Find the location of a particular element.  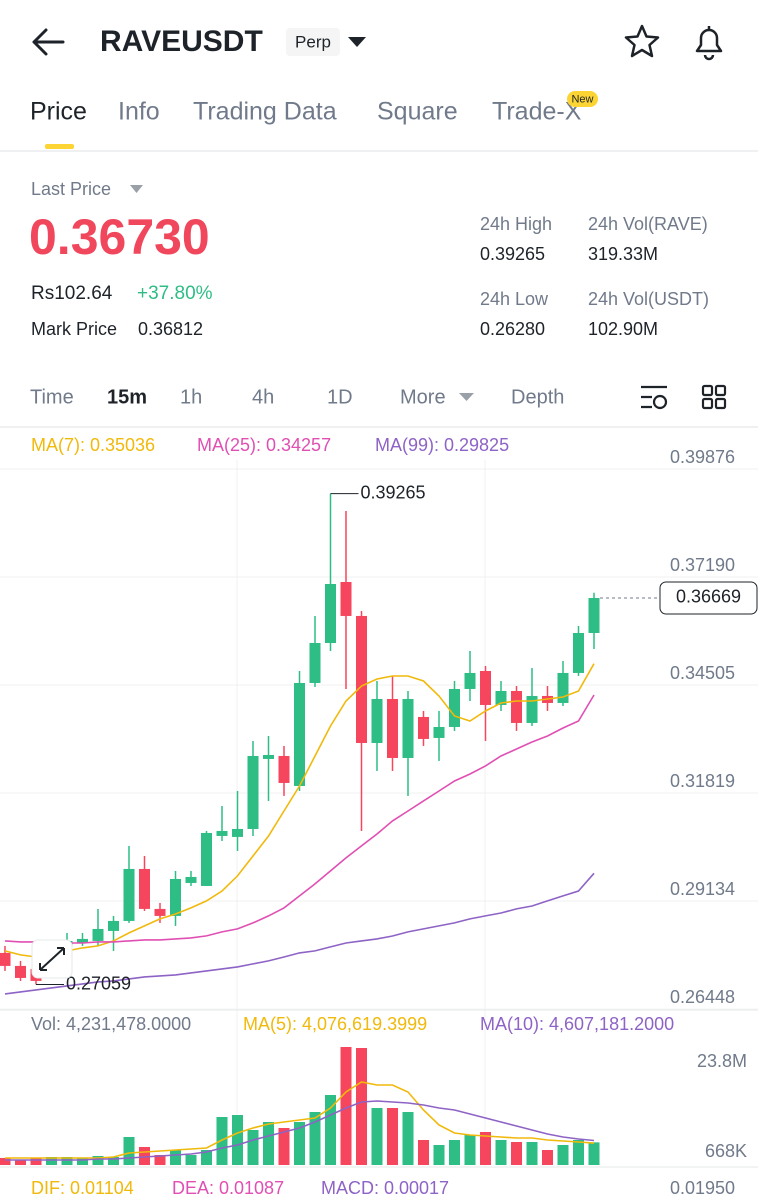

interval: 4h is located at coordinates (263, 397).